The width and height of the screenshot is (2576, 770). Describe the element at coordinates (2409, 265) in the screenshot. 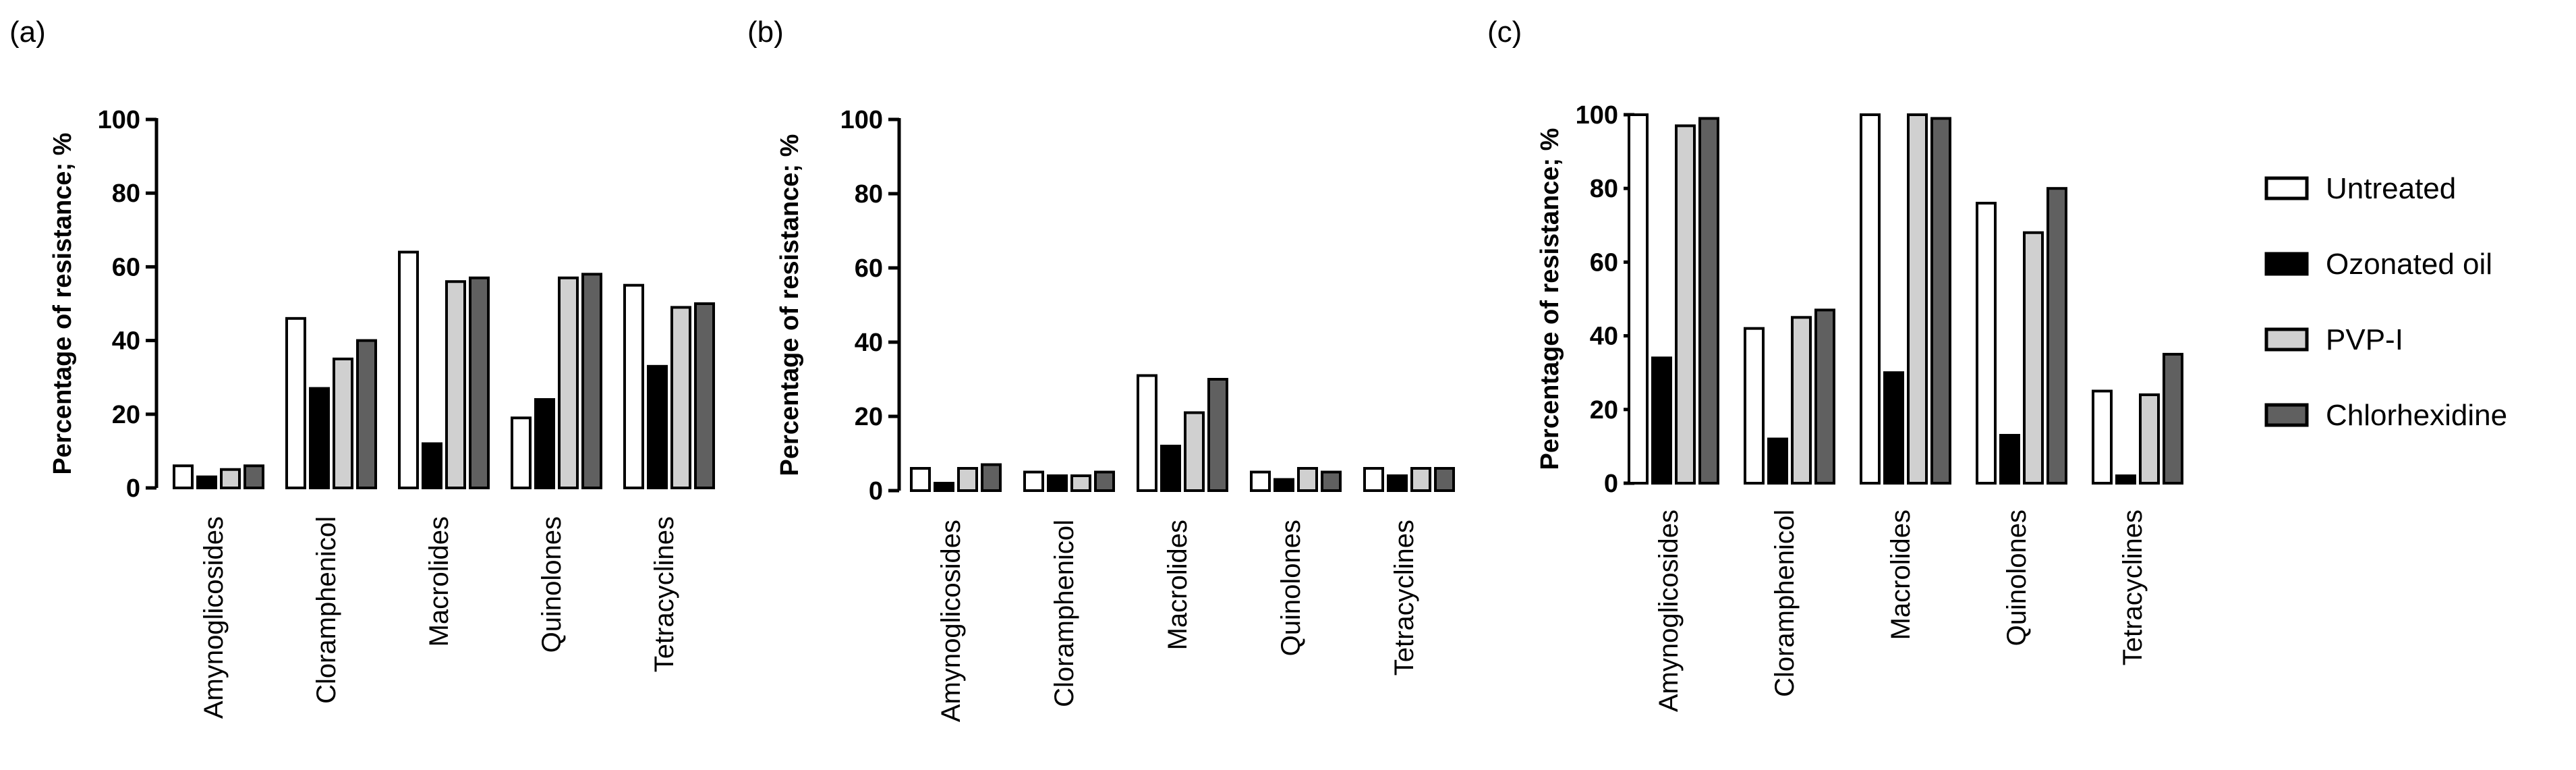

I see `legend-label: Ozonated oil` at that location.